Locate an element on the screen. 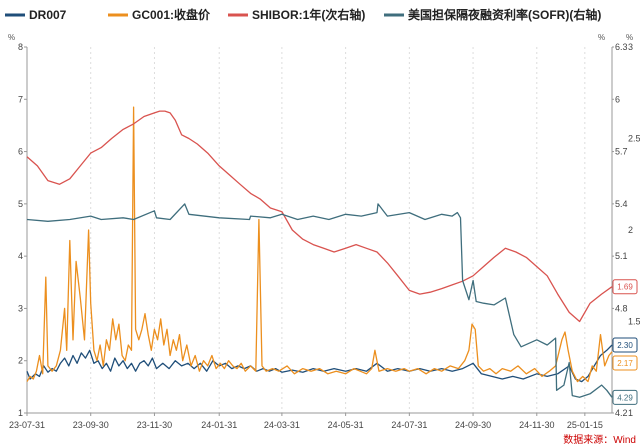 This screenshot has height=448, width=640. legend-label-1: DR007 is located at coordinates (48, 15).